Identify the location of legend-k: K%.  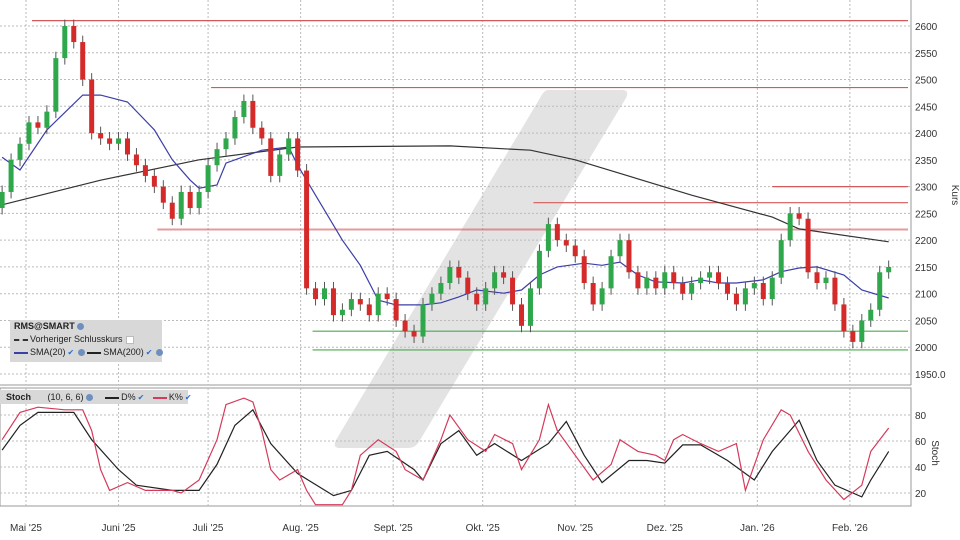
(175, 397).